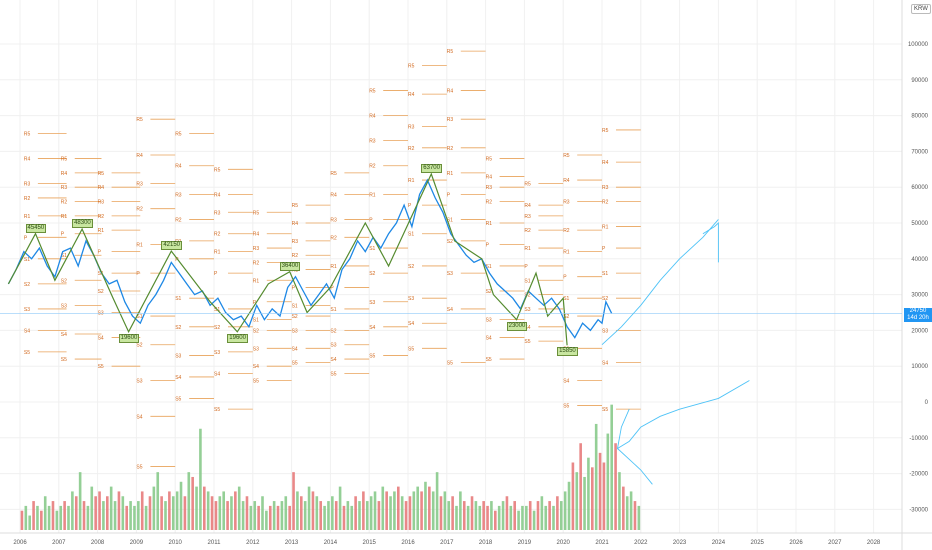 The width and height of the screenshot is (932, 550). I want to click on x-tick-label: 2007, so click(59, 543).